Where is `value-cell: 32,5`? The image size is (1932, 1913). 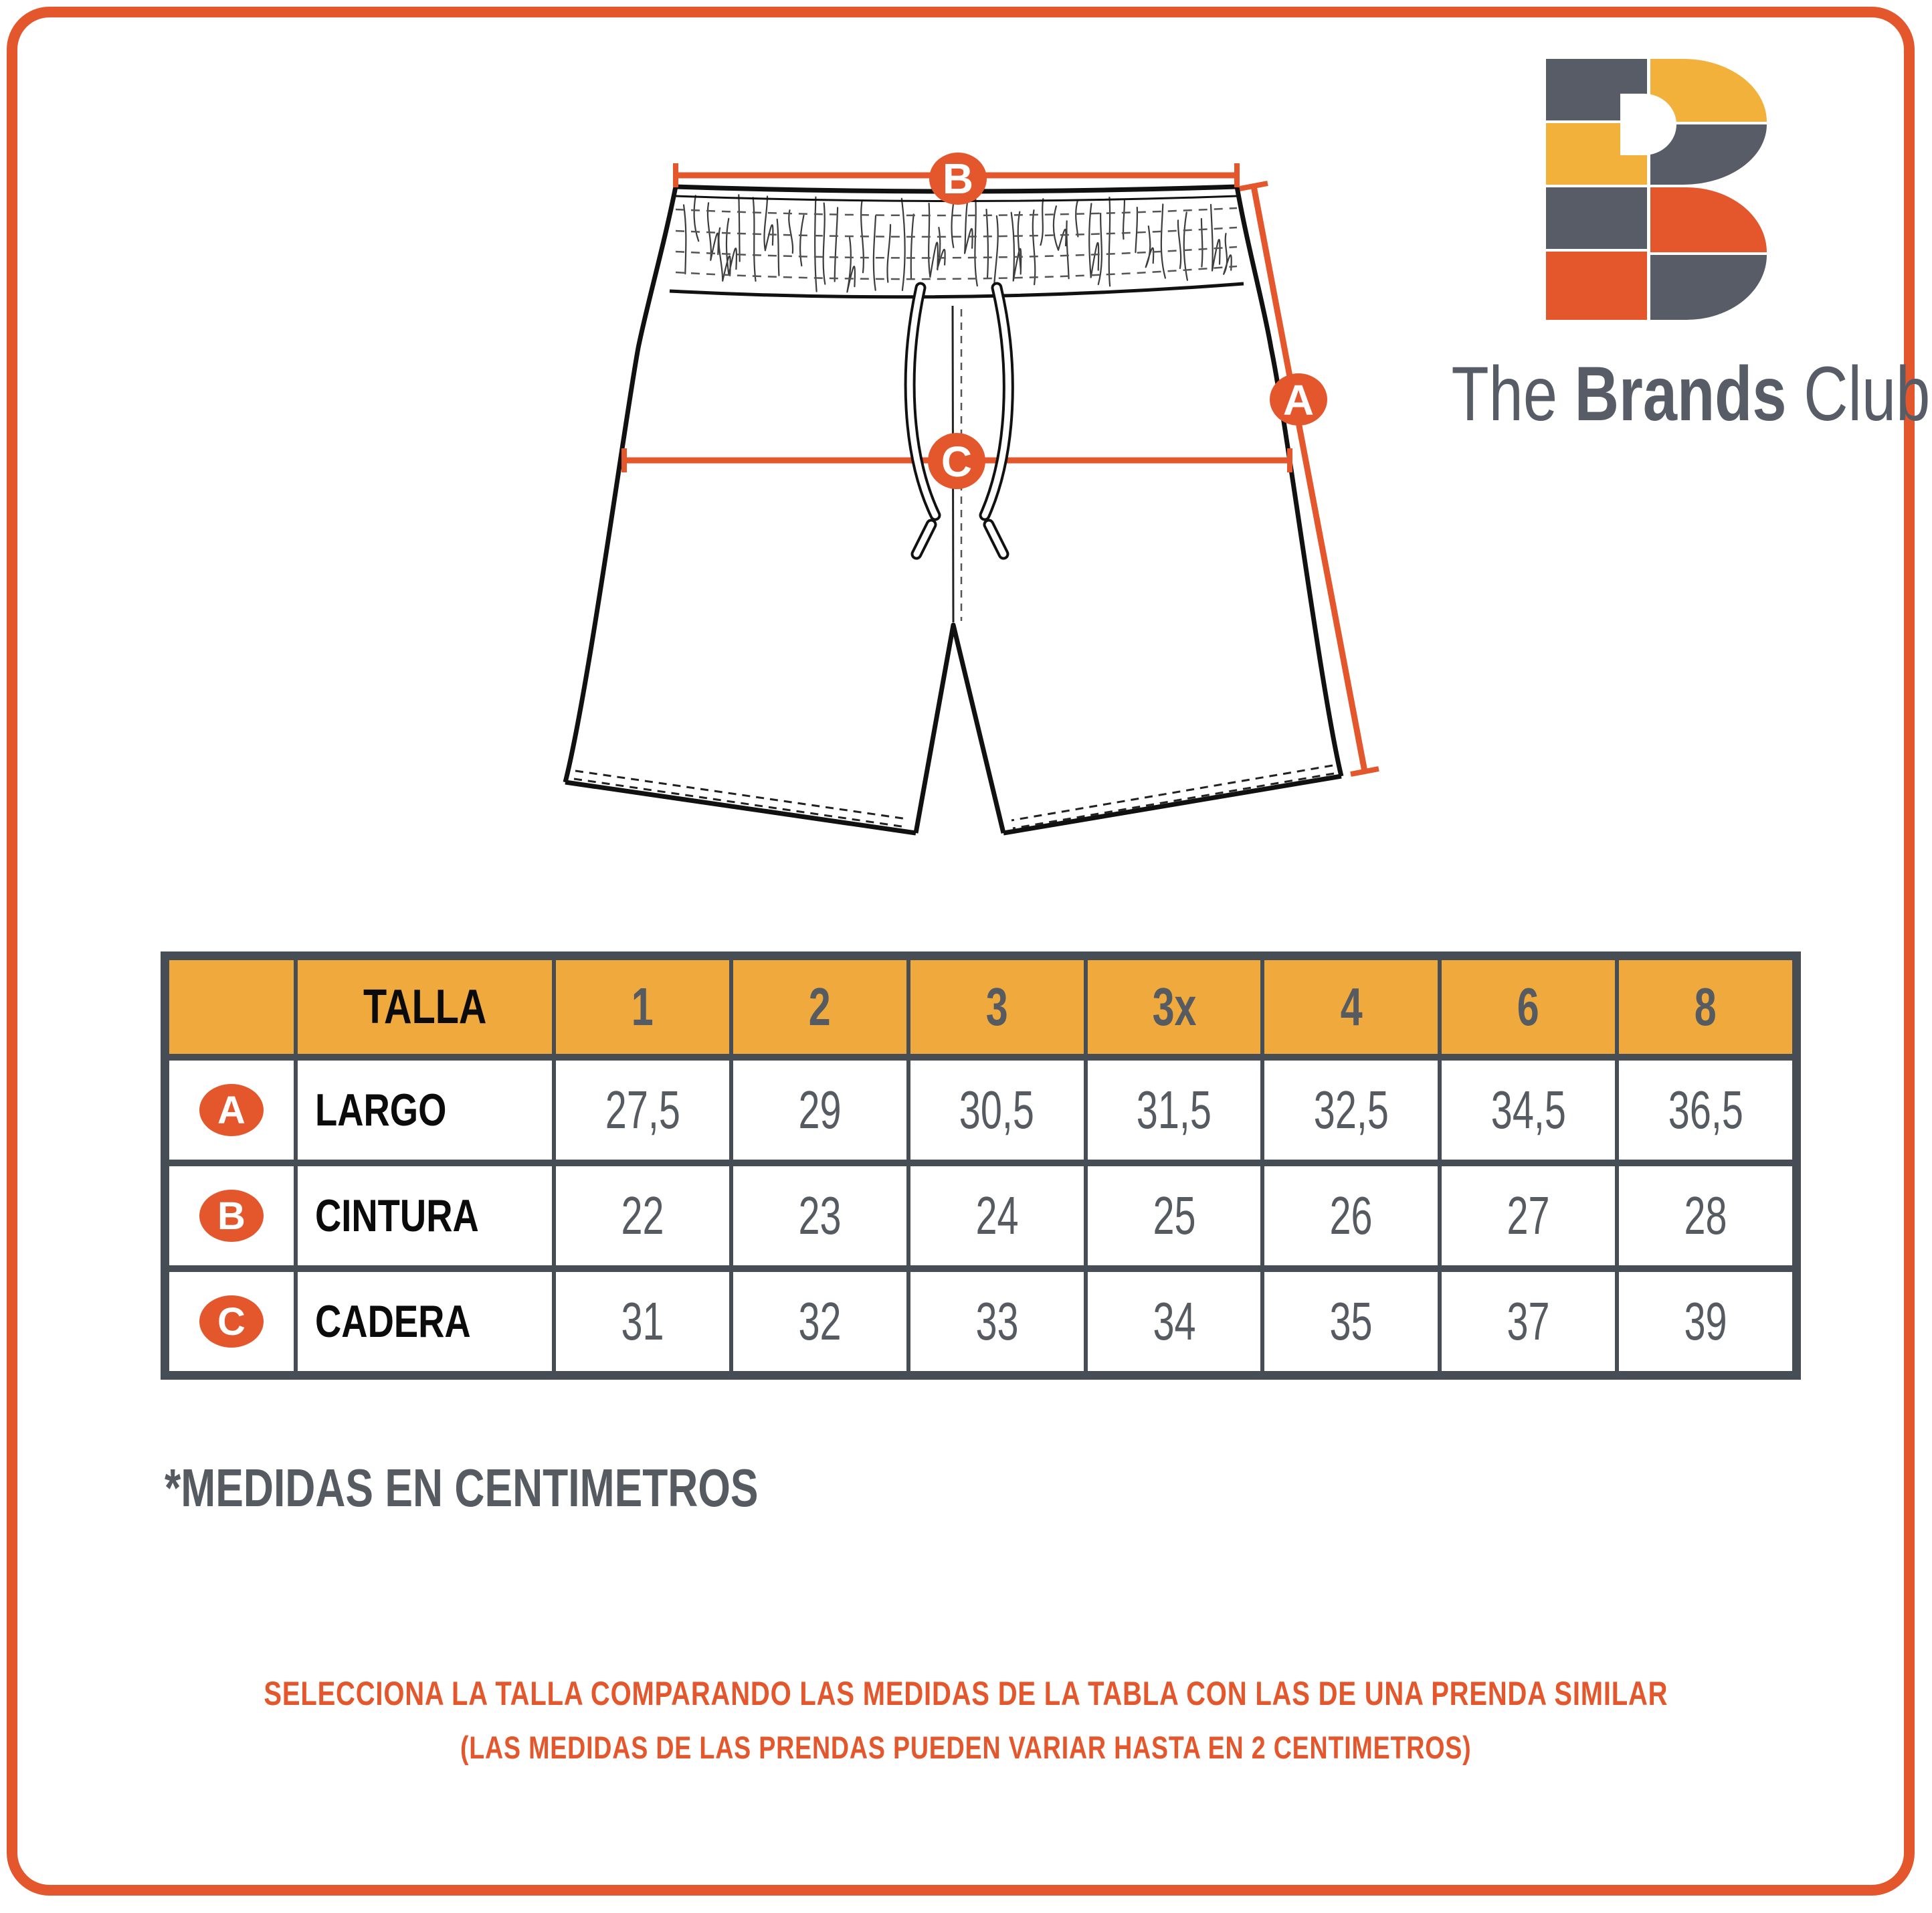 value-cell: 32,5 is located at coordinates (1351, 1110).